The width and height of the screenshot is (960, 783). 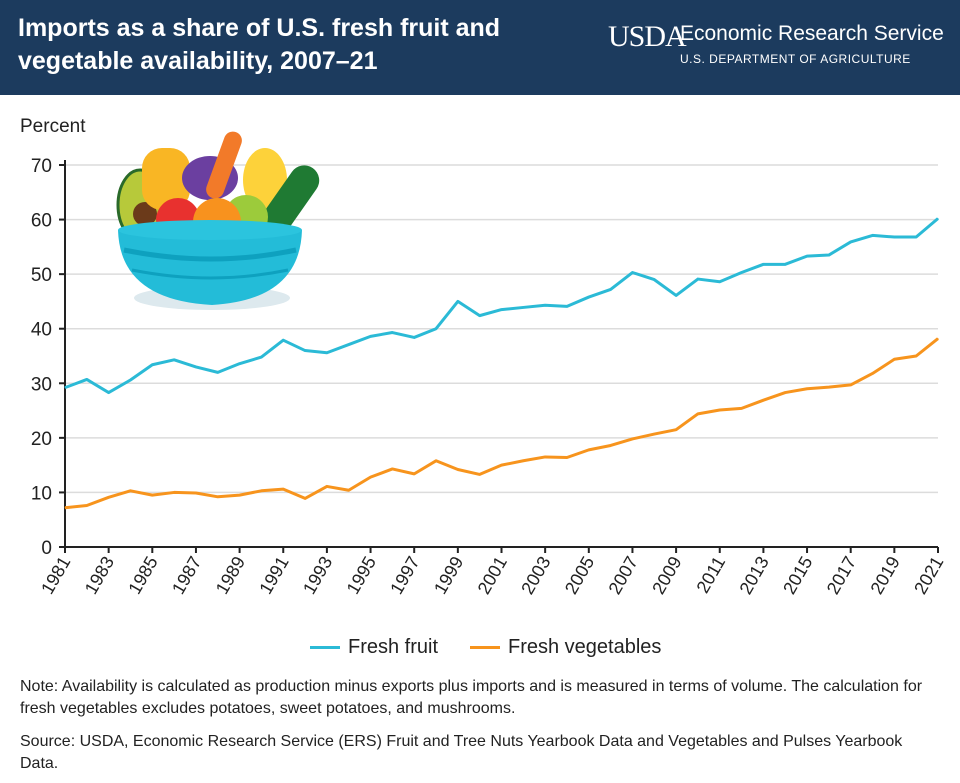 I want to click on y-tick-label: 70, so click(x=41, y=166).